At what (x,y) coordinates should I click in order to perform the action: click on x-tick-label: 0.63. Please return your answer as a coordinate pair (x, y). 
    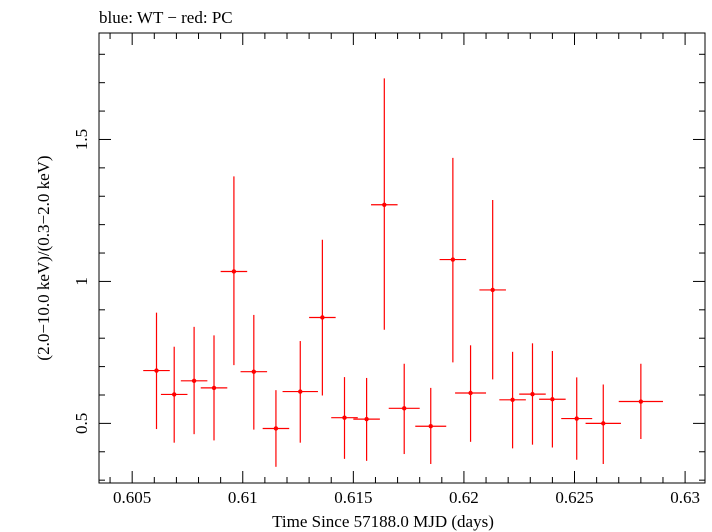
    Looking at the image, I should click on (685, 497).